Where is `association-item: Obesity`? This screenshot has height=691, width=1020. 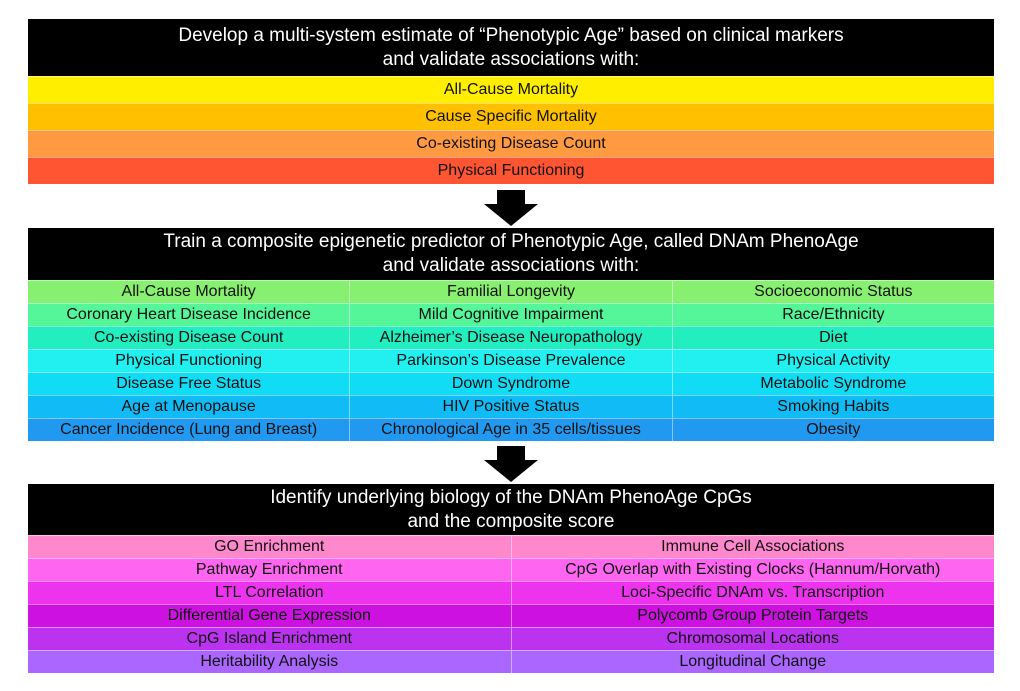
association-item: Obesity is located at coordinates (832, 430).